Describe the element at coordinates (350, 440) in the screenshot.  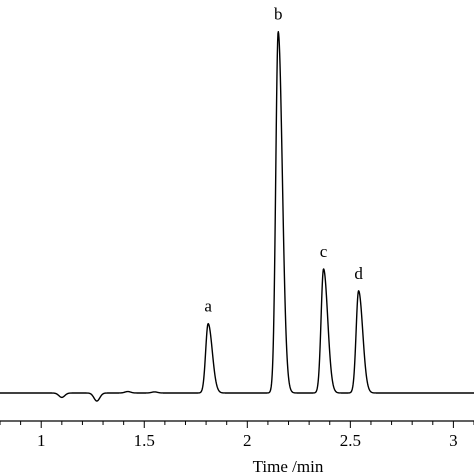
I see `x-tick-label: 2.5` at that location.